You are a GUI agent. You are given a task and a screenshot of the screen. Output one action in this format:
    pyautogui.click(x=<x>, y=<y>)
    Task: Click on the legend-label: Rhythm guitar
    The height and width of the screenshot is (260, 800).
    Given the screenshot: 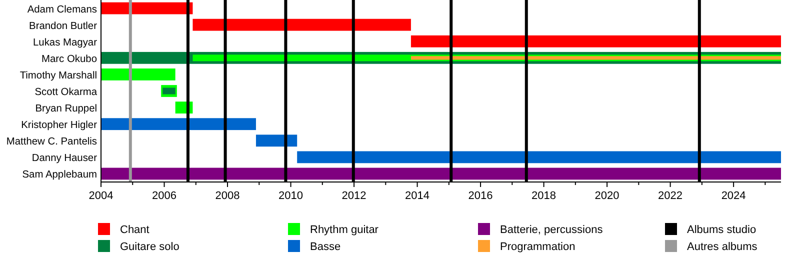 What is the action you would take?
    pyautogui.click(x=344, y=230)
    